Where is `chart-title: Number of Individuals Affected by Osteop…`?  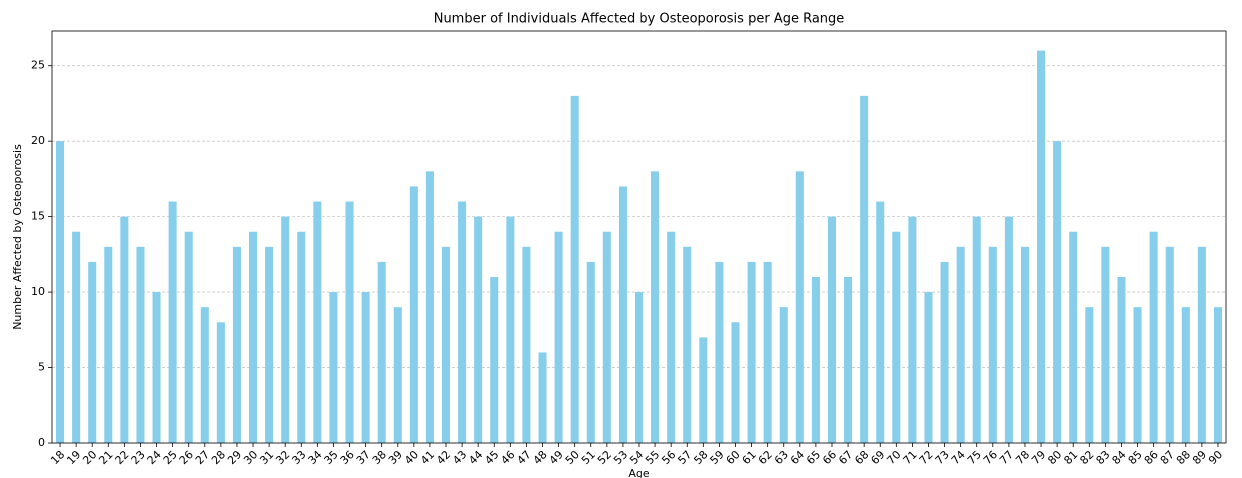 chart-title: Number of Individuals Affected by Osteop… is located at coordinates (639, 19).